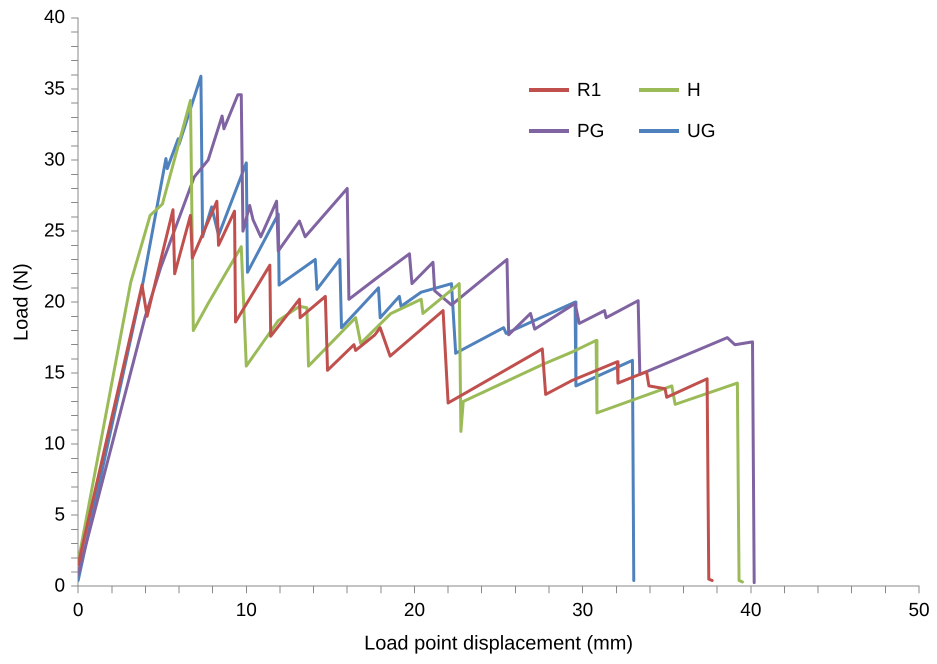 The image size is (937, 664). I want to click on y-tick-label: 35, so click(55, 89).